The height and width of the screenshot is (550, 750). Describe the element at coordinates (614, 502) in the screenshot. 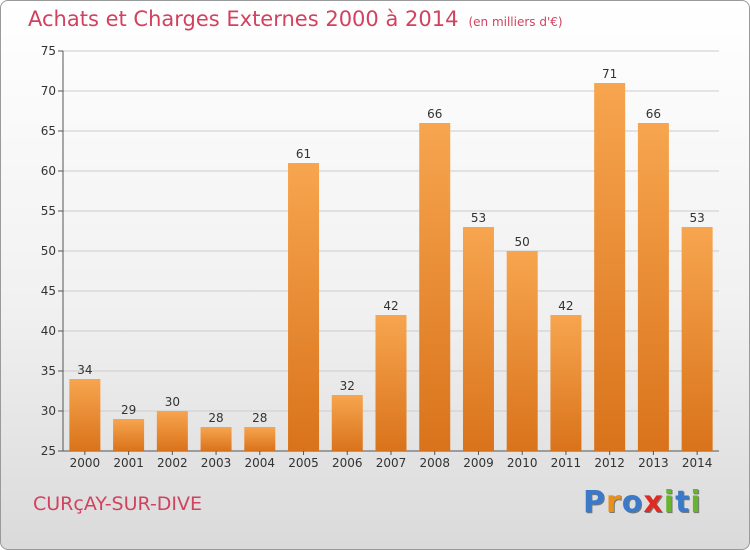

I see `logo-letter: r` at that location.